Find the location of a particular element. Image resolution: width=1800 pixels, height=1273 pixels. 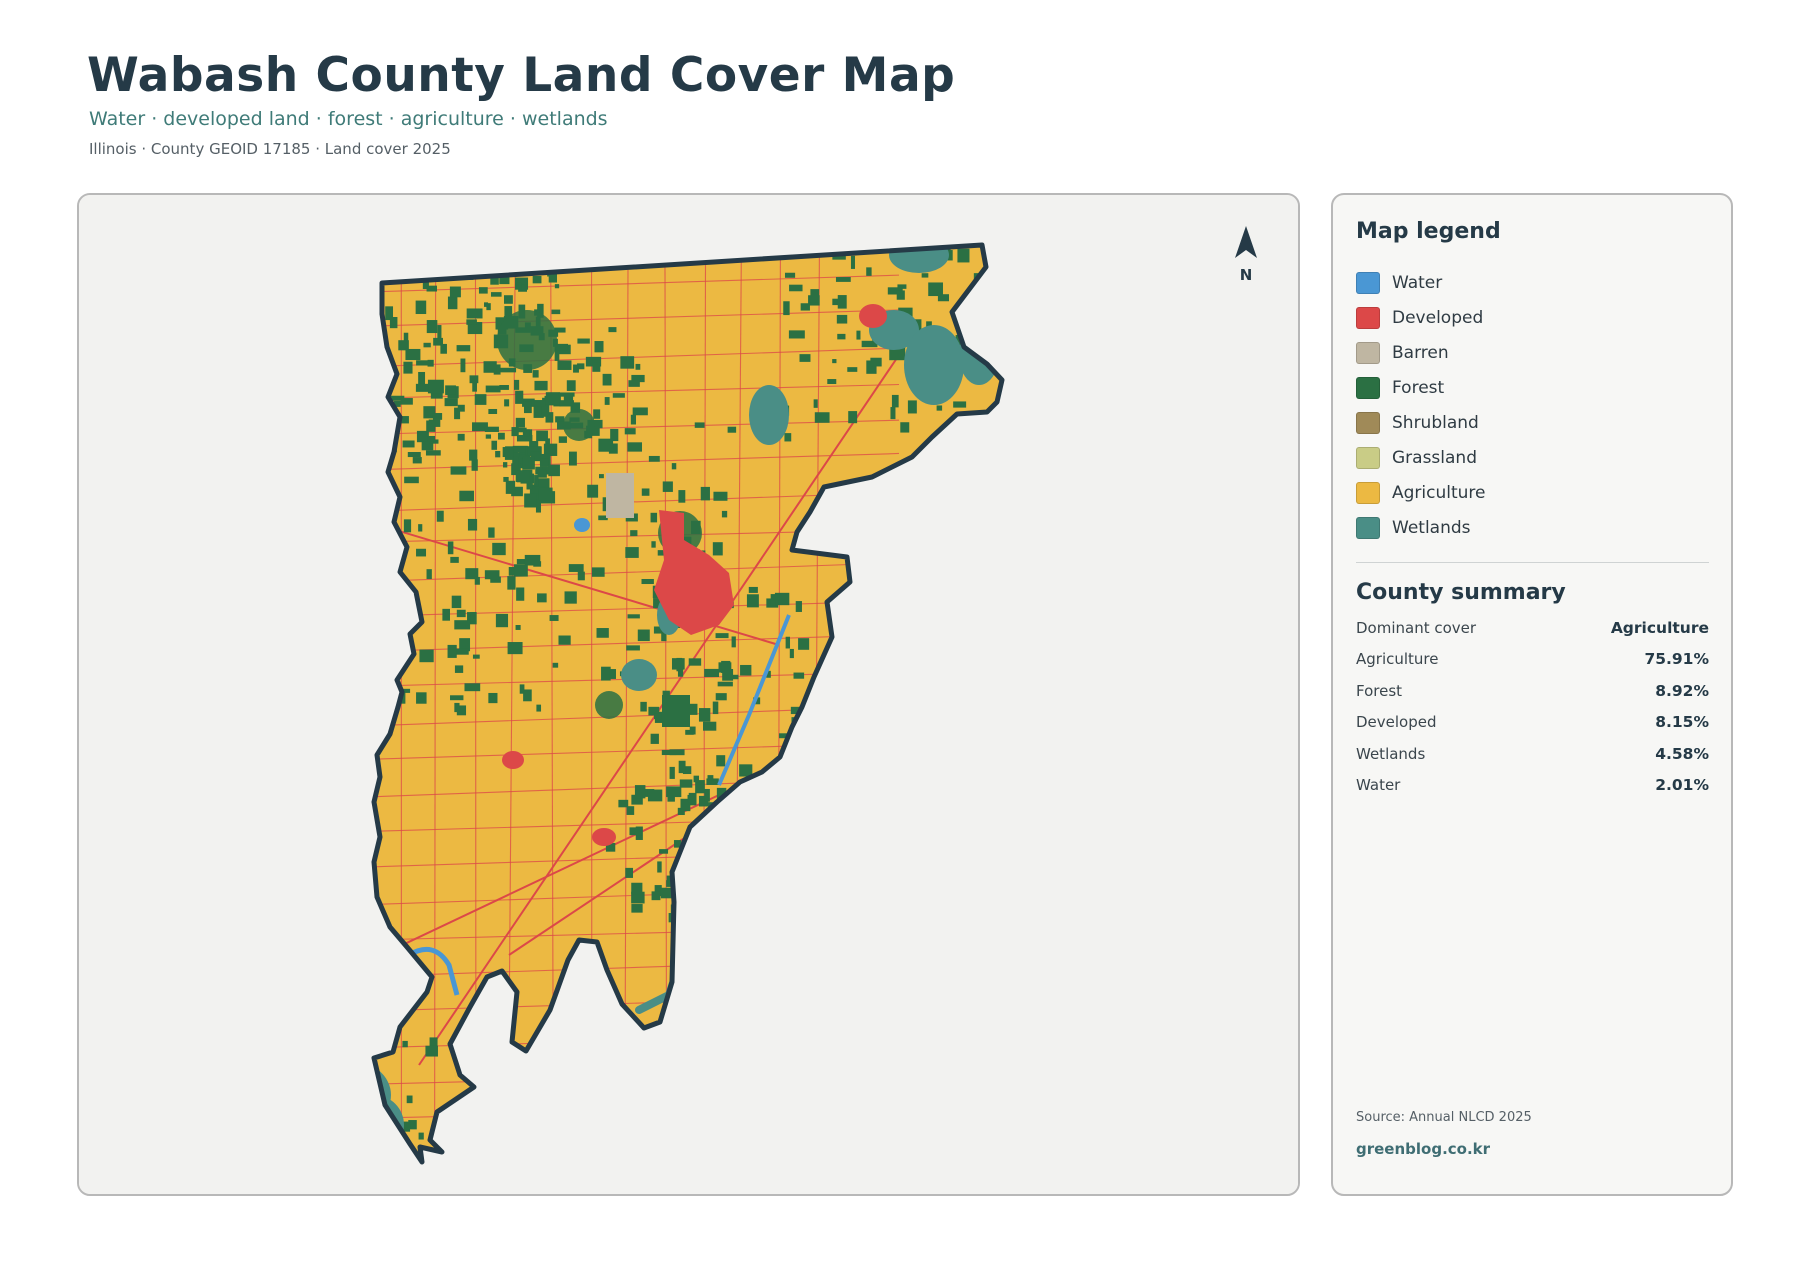

legend-item-barren: Barren is located at coordinates (1421, 352).